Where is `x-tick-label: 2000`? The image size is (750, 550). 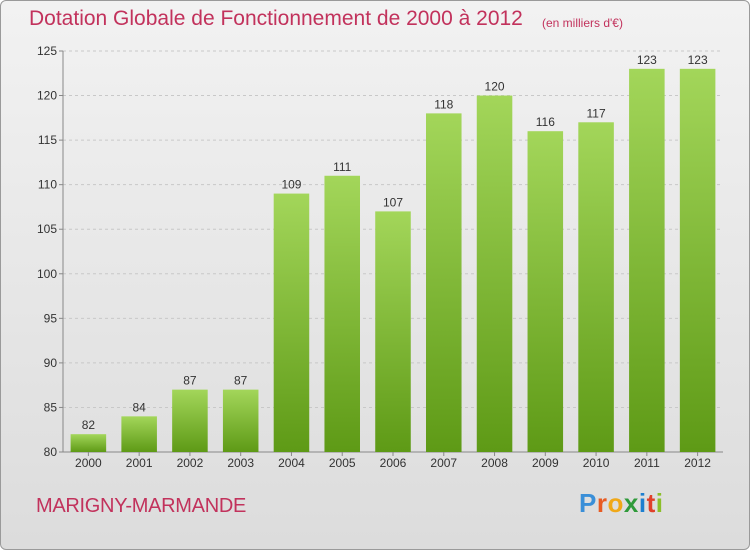 x-tick-label: 2000 is located at coordinates (88, 463).